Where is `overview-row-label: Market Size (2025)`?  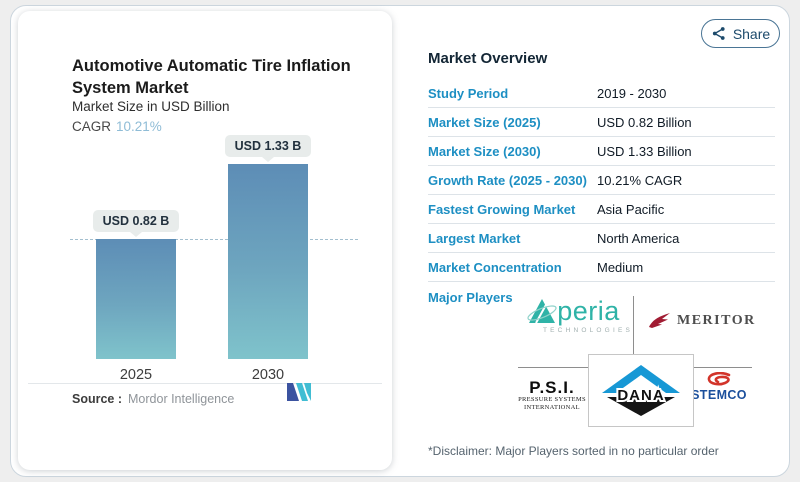
overview-row-label: Market Size (2025) is located at coordinates (484, 122).